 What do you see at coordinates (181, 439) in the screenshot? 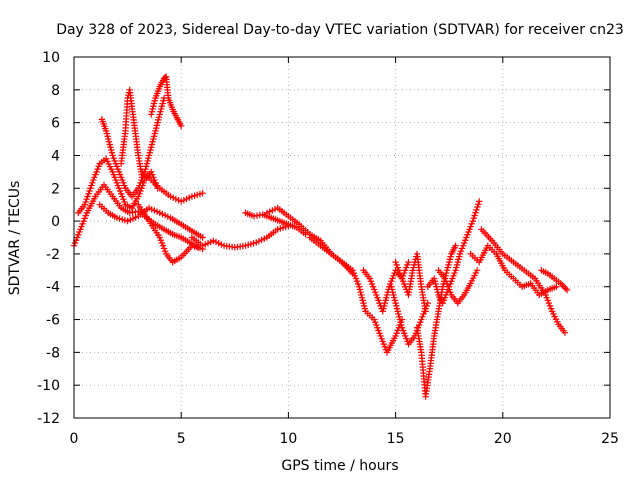
I see `x-tick-label: 5` at bounding box center [181, 439].